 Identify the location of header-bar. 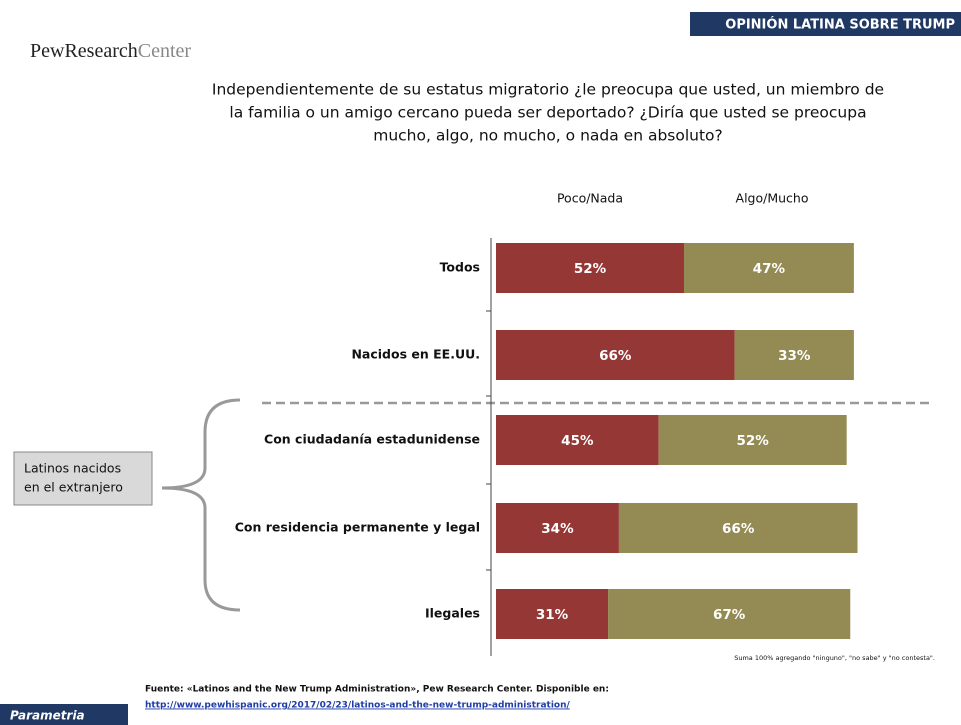
(825, 24).